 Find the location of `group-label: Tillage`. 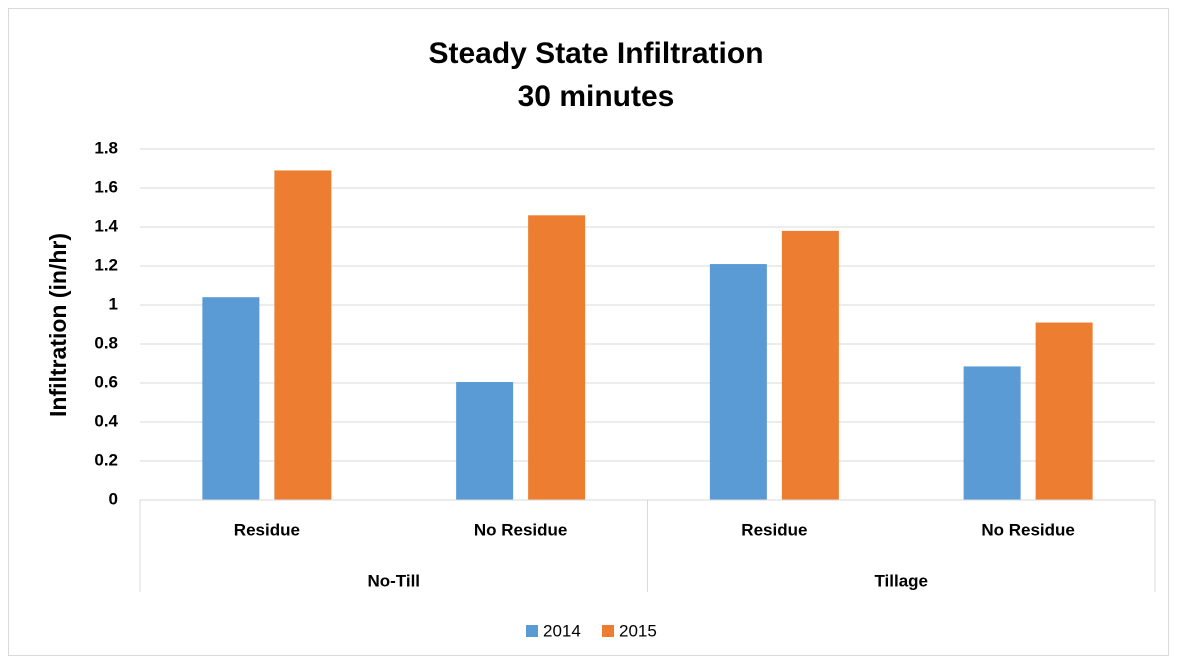

group-label: Tillage is located at coordinates (901, 580).